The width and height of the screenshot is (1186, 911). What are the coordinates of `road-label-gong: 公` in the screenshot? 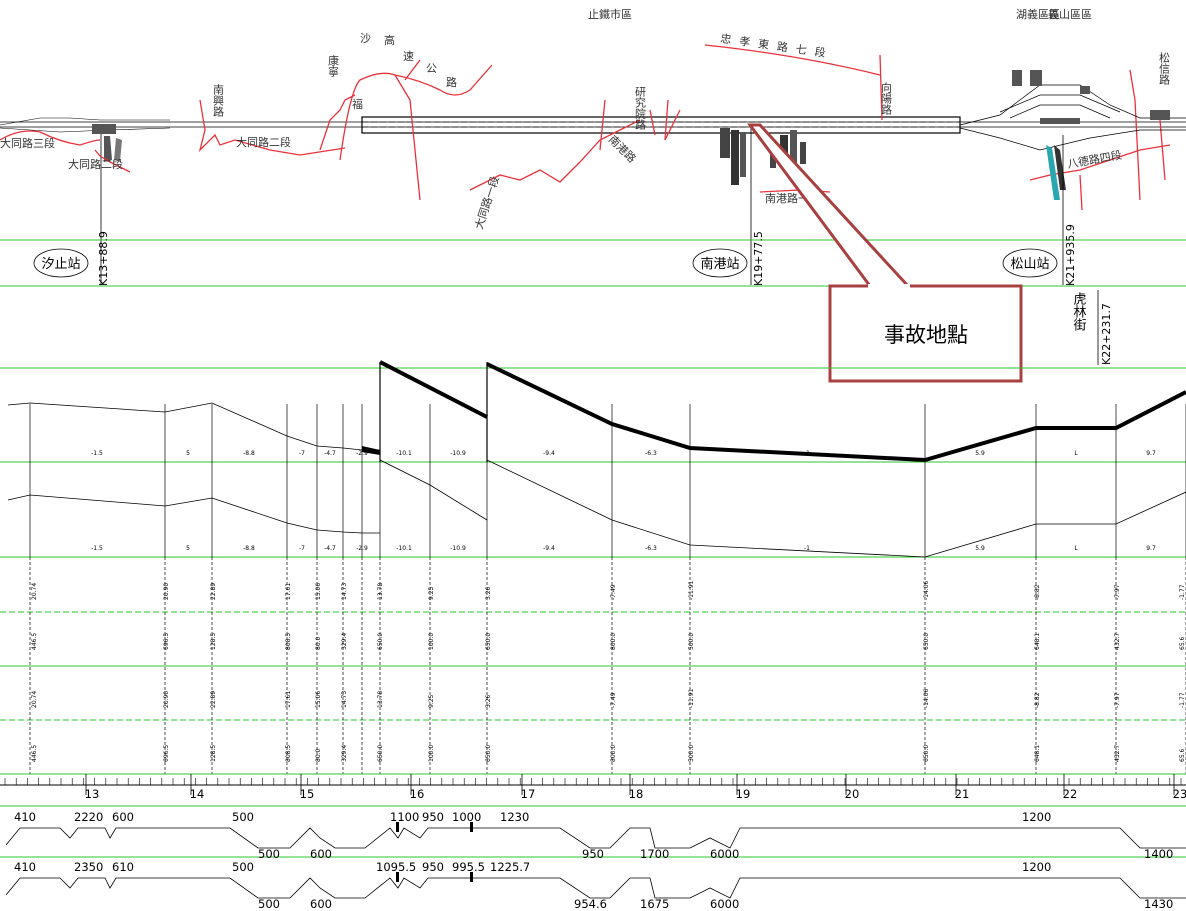 It's located at (431, 68).